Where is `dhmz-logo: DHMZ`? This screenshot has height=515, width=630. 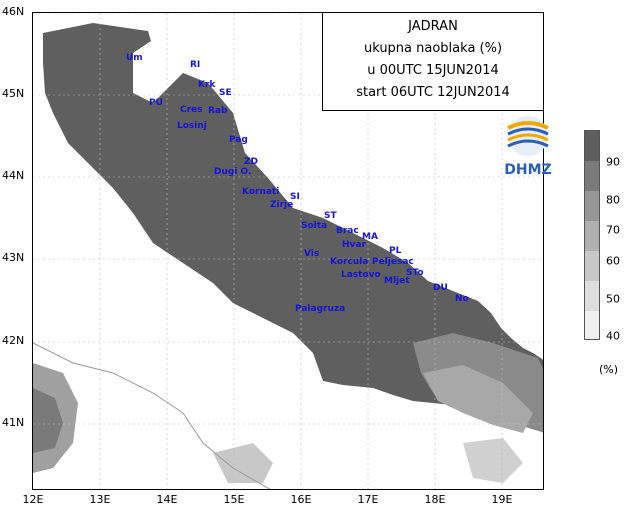
dhmz-logo: DHMZ is located at coordinates (528, 149).